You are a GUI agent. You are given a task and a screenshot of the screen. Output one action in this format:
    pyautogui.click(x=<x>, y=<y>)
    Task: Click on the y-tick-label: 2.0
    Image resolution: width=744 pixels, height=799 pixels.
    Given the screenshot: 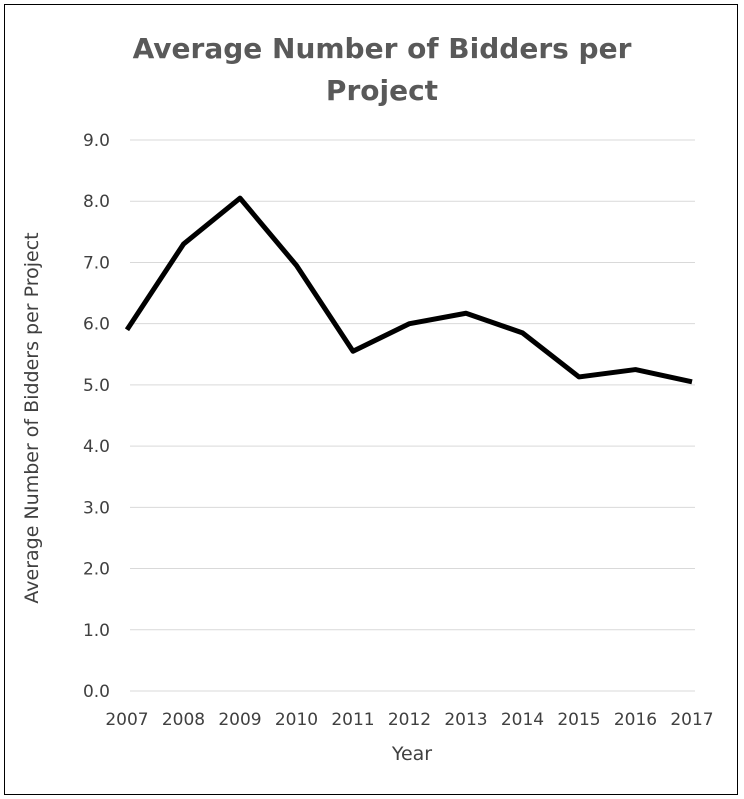 What is the action you would take?
    pyautogui.click(x=96, y=570)
    